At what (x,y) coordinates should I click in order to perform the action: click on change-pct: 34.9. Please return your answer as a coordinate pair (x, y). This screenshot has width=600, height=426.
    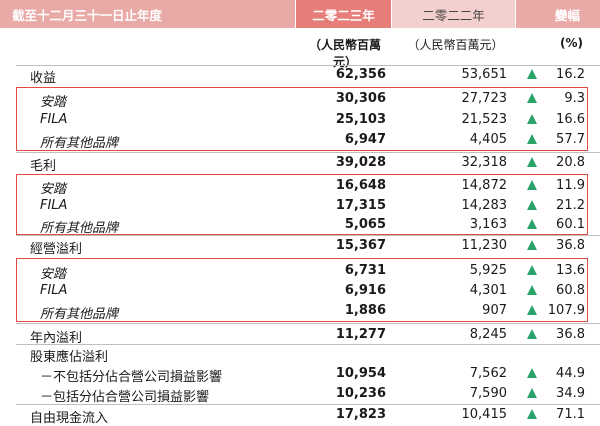
    Looking at the image, I should click on (570, 393).